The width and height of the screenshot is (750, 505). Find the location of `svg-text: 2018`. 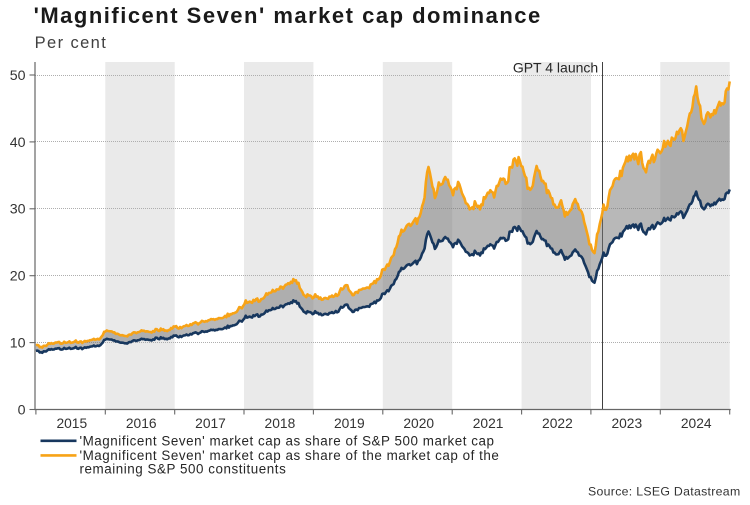

svg-text: 2018 is located at coordinates (280, 423).